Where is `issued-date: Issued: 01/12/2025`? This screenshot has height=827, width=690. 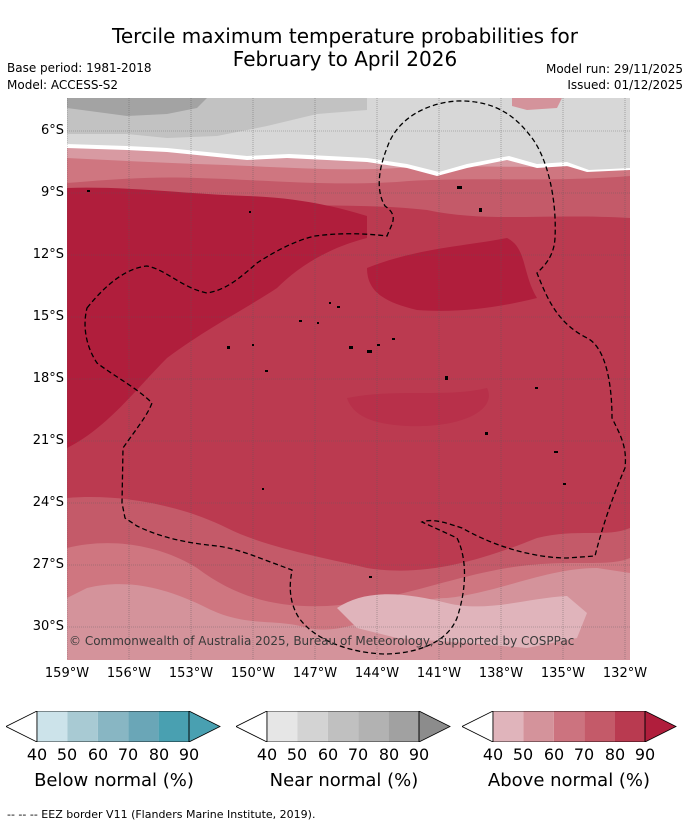 issued-date: Issued: 01/12/2025 is located at coordinates (625, 85).